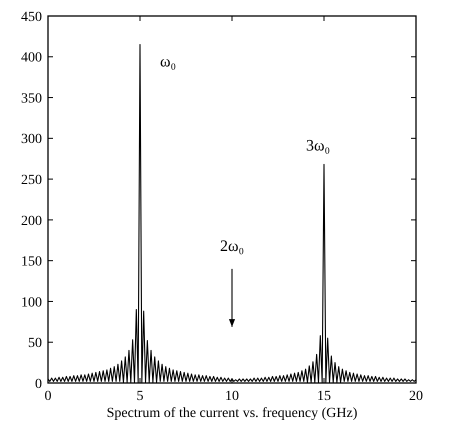  I want to click on y-tick-label: 200, so click(31, 221).